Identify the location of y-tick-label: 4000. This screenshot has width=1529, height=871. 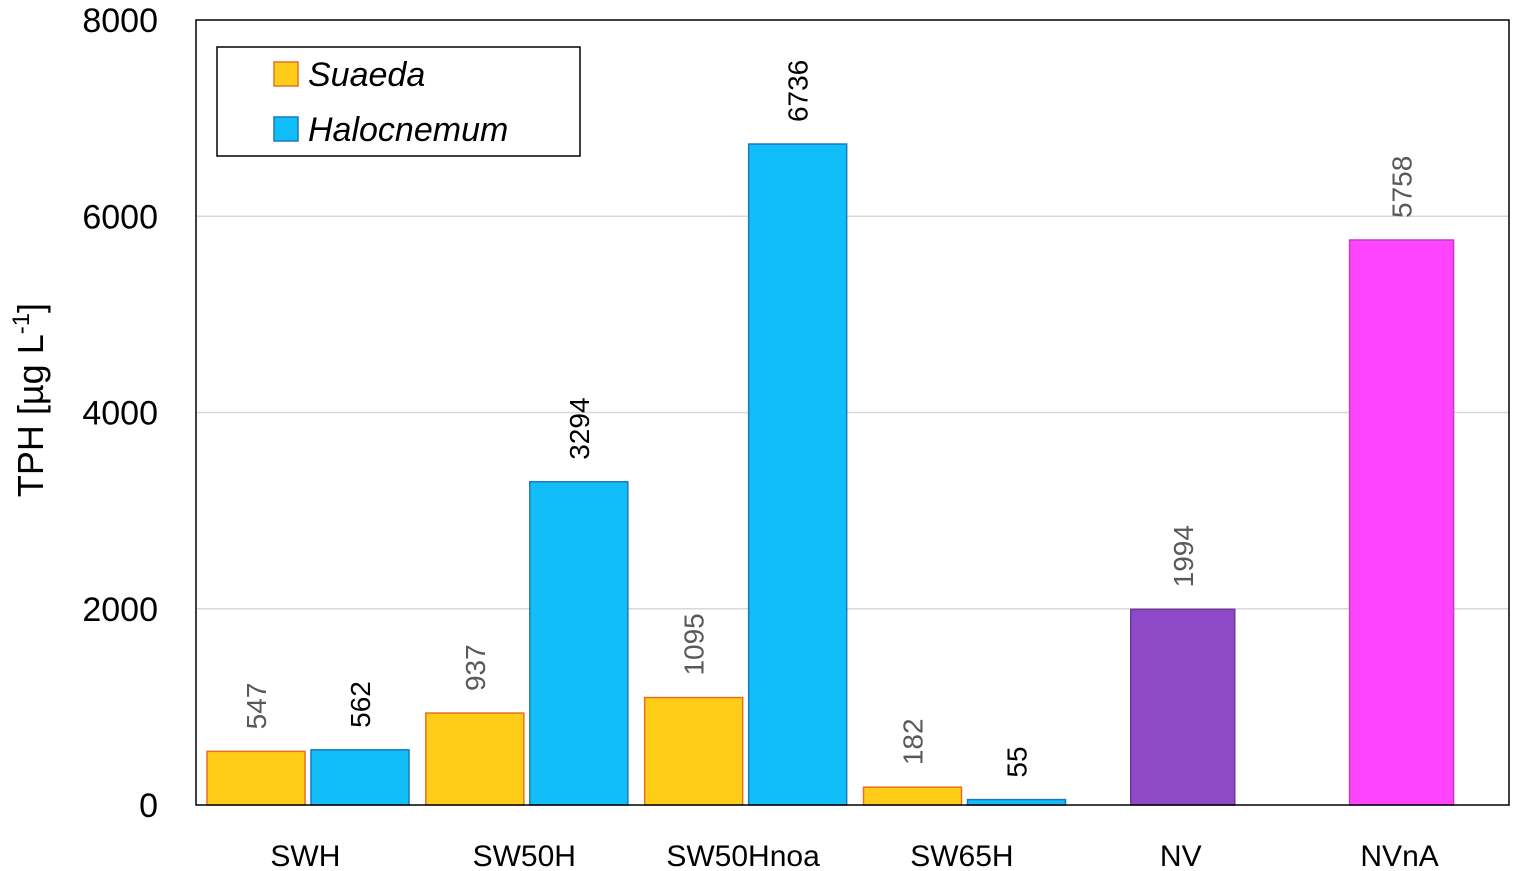
(120, 414).